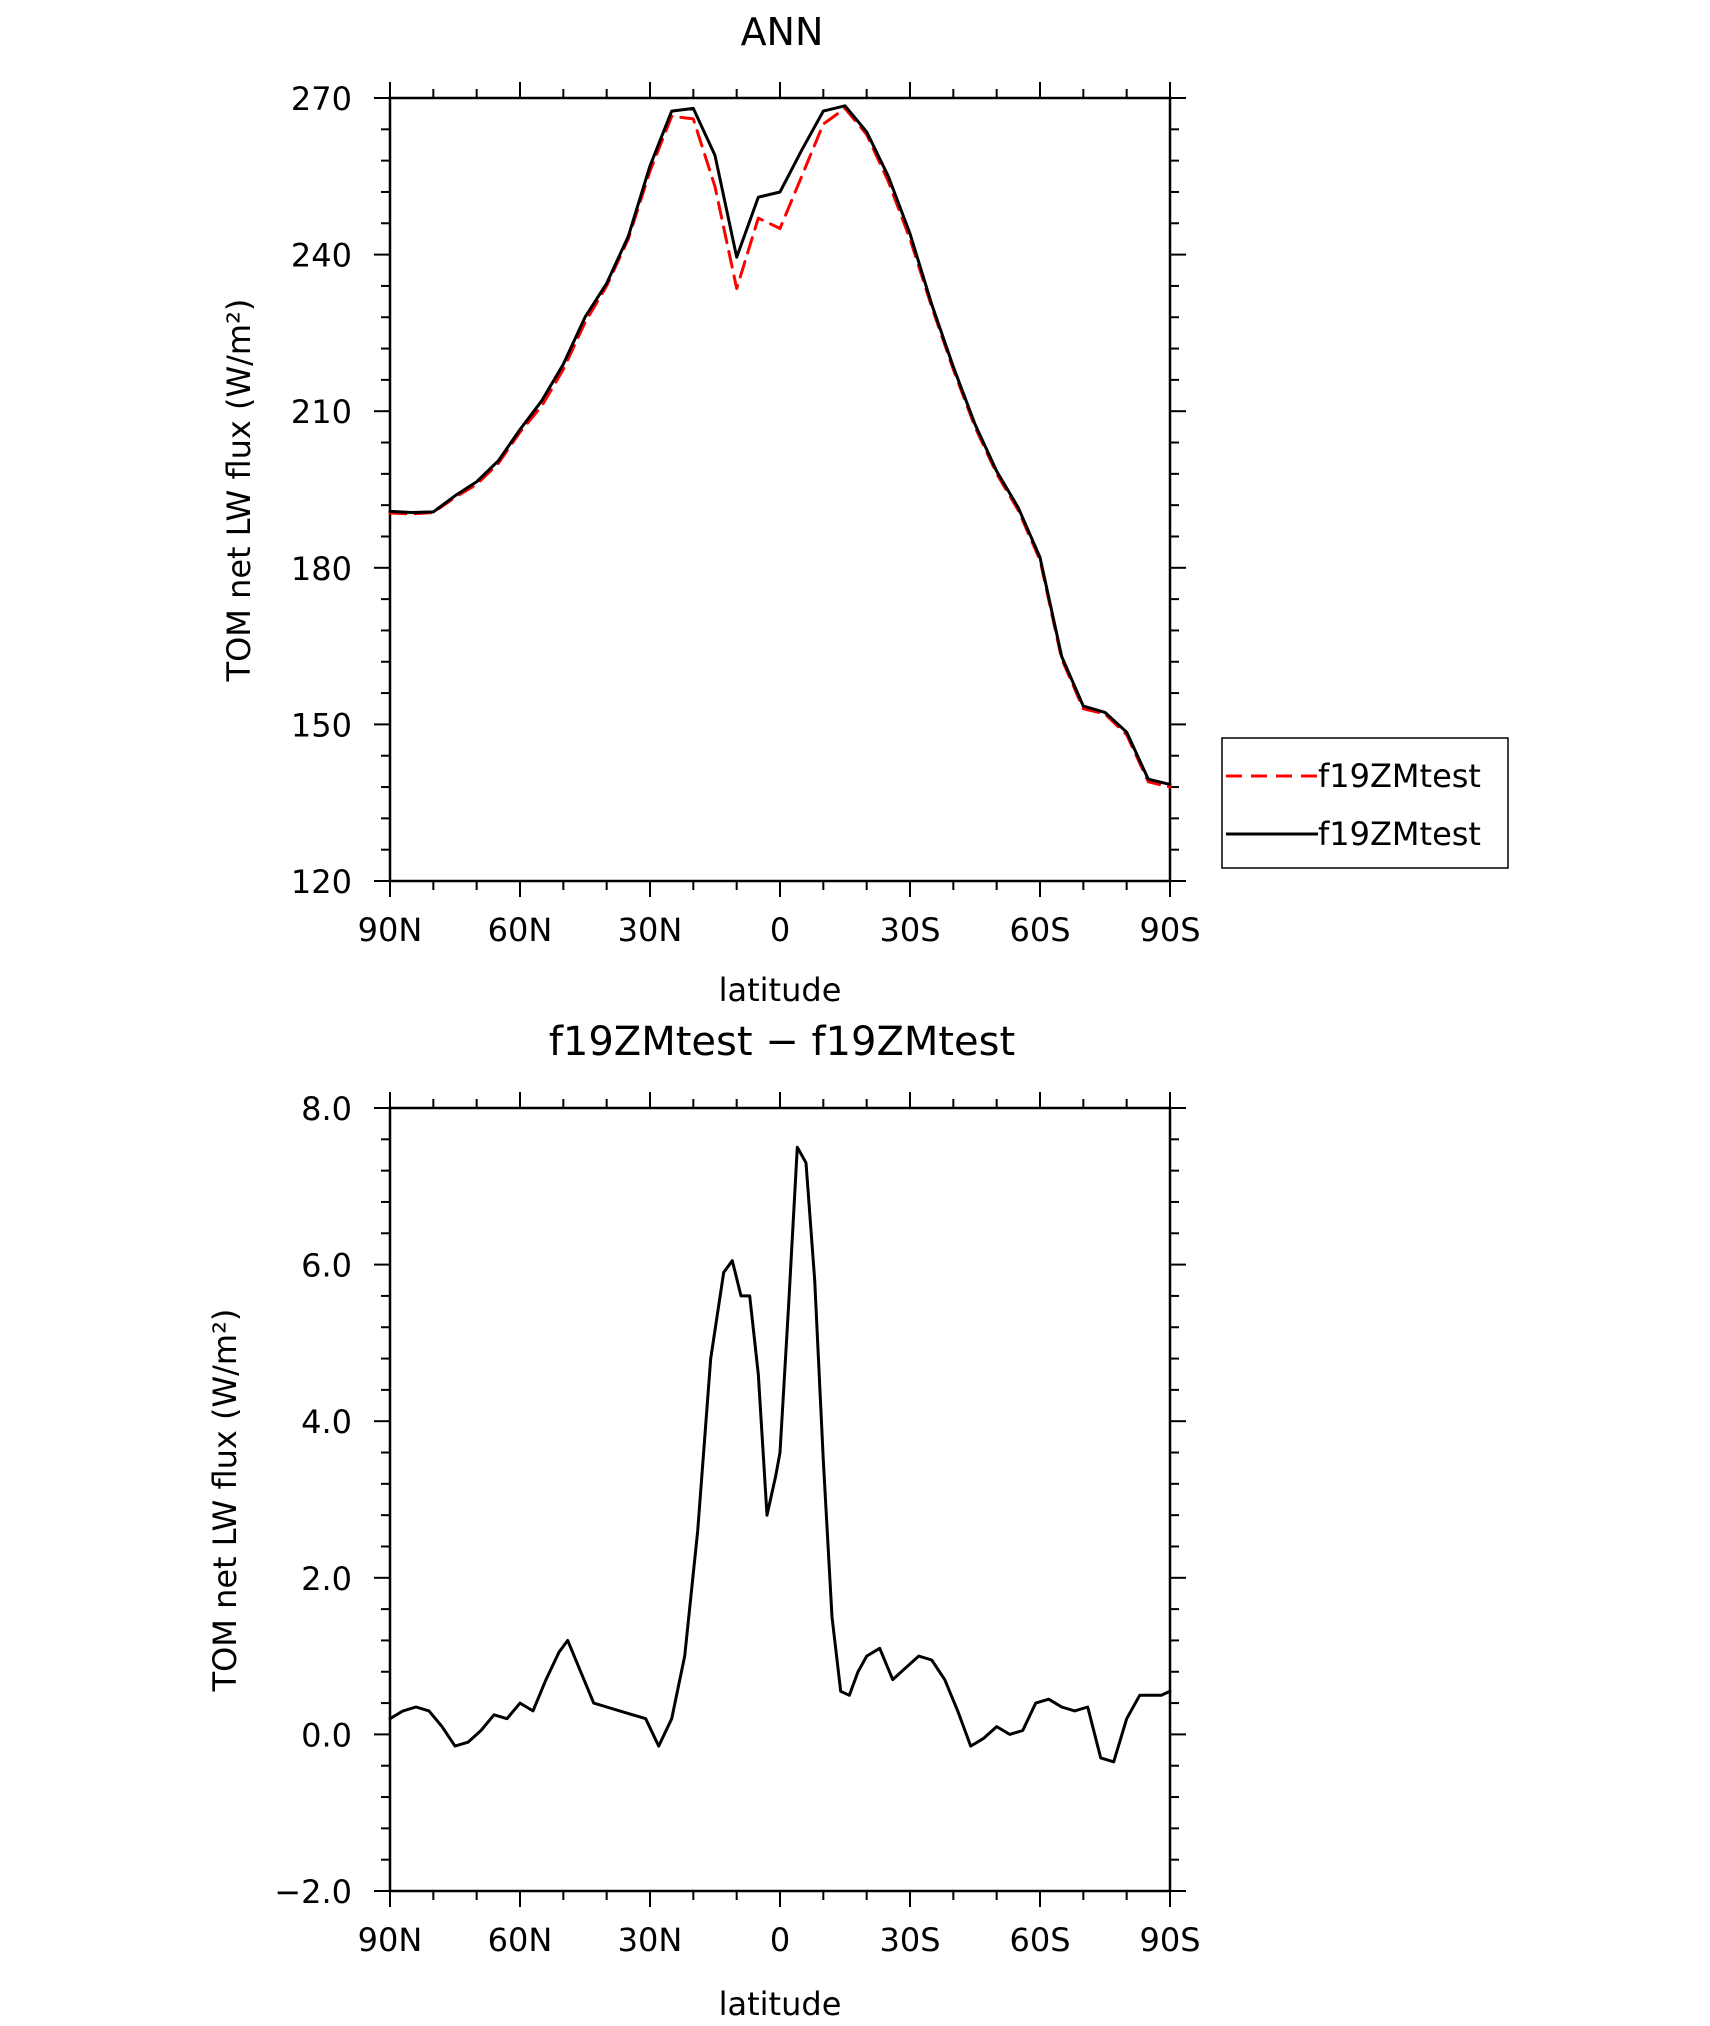  I want to click on y-tick-label: 210, so click(321, 412).